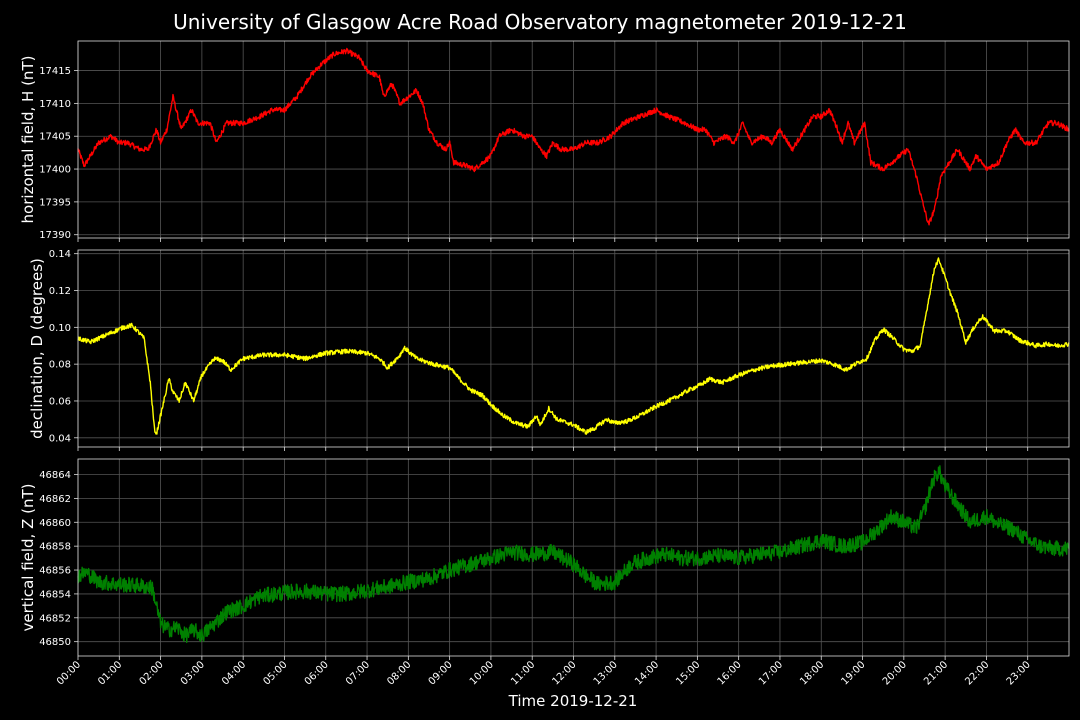 This screenshot has height=720, width=1080. I want to click on y-tick-label: 46852, so click(55, 618).